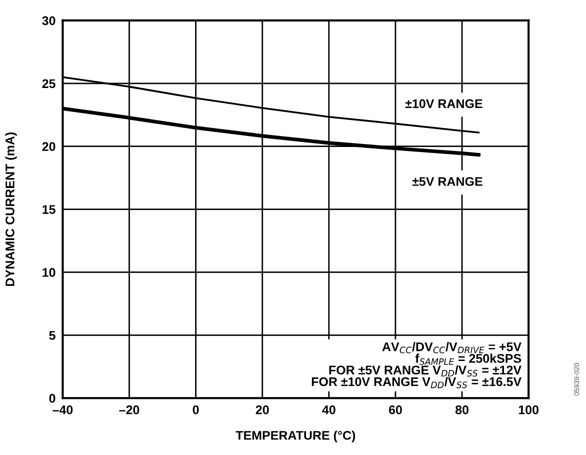  I want to click on x-tick-label: 60, so click(395, 409).